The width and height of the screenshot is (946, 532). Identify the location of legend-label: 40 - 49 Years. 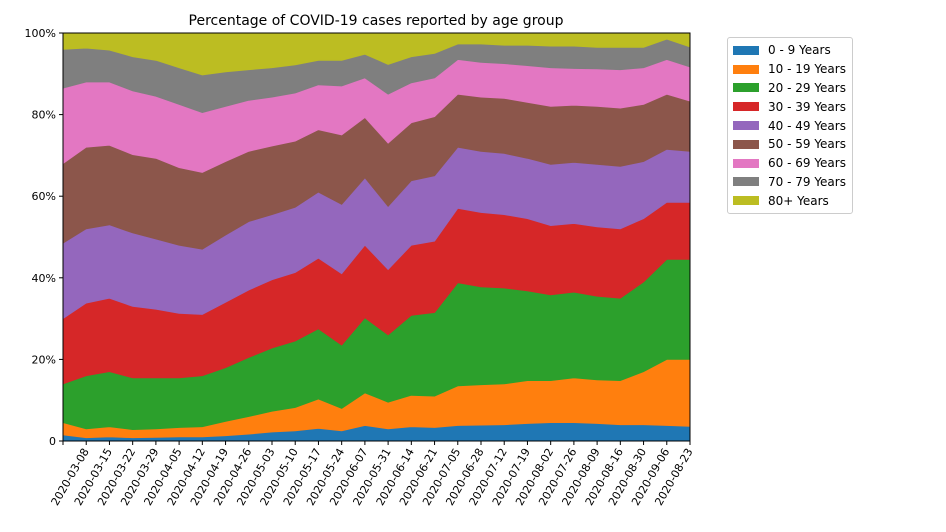
(807, 125).